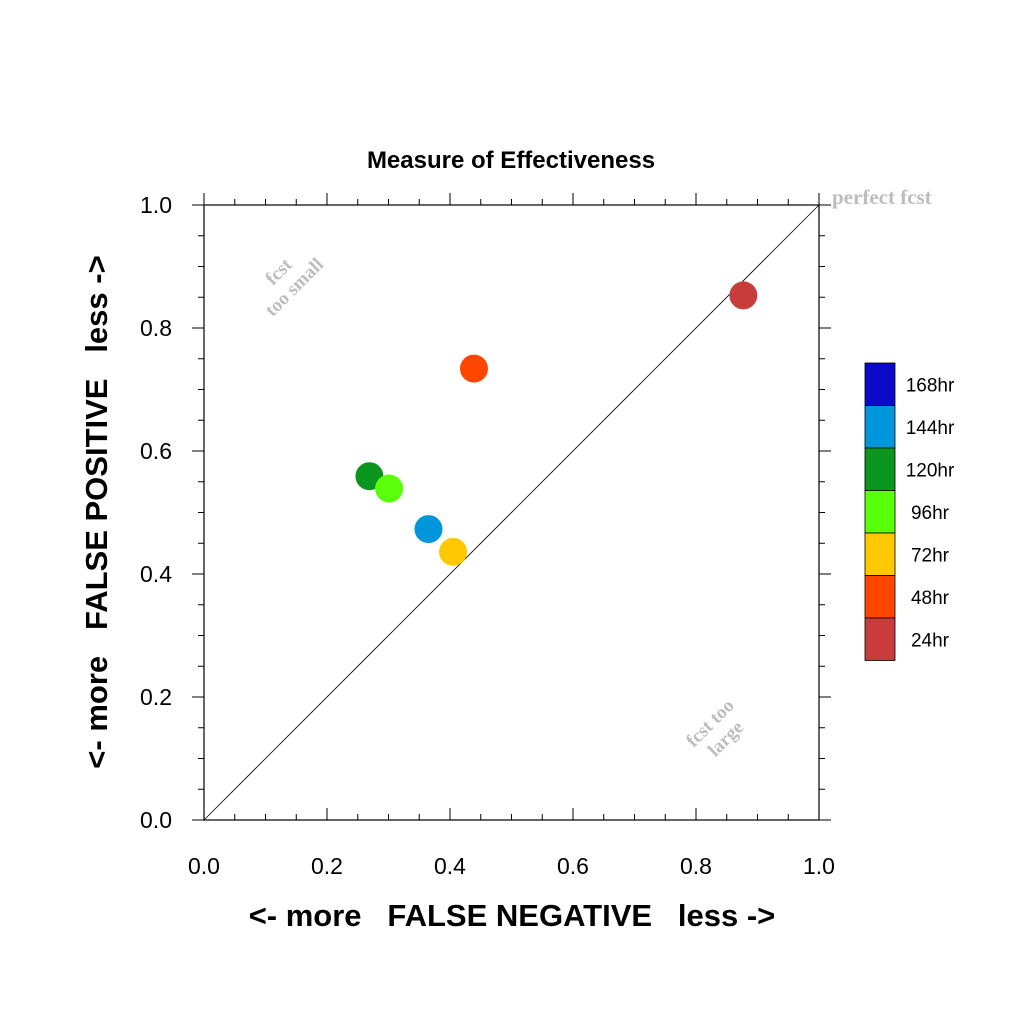  Describe the element at coordinates (880, 427) in the screenshot. I see `legend-swatch-144hr` at that location.